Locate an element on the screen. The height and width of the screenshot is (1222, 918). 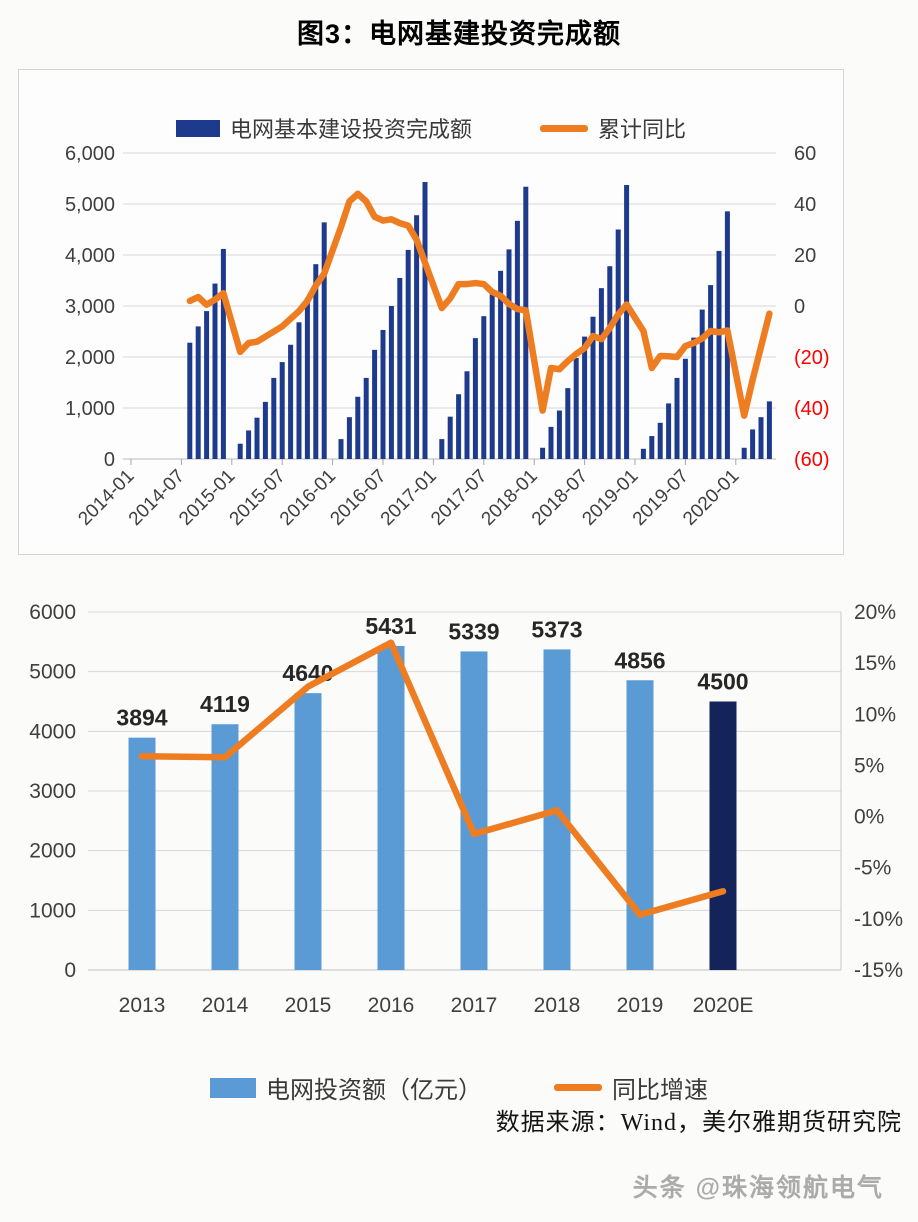
svg-text: 2013 is located at coordinates (142, 1005).